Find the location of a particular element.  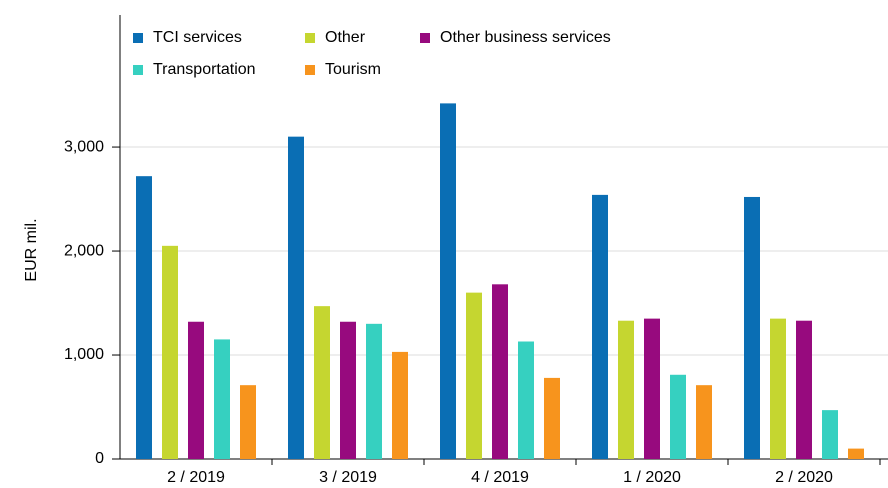

x-tick-label: 2 / 2020 is located at coordinates (804, 477).